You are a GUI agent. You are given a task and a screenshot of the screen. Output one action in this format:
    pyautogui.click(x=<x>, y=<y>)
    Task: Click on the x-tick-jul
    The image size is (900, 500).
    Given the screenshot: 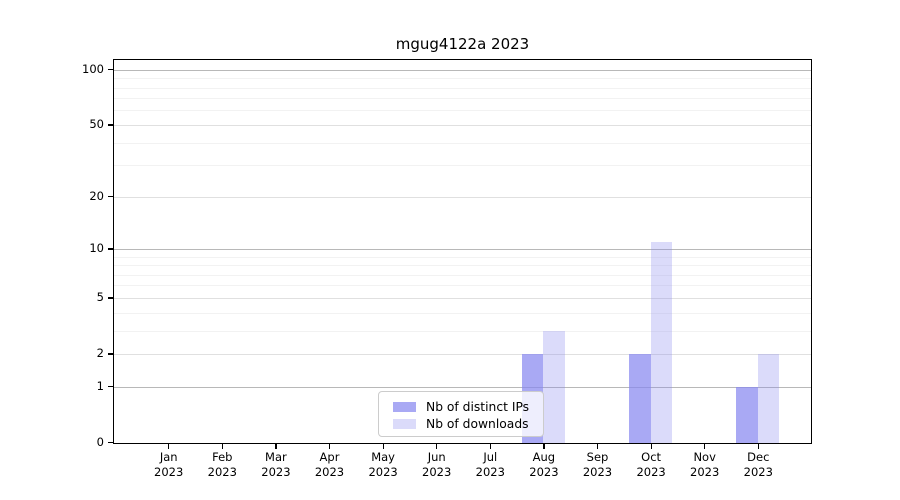 What is the action you would take?
    pyautogui.click(x=490, y=446)
    